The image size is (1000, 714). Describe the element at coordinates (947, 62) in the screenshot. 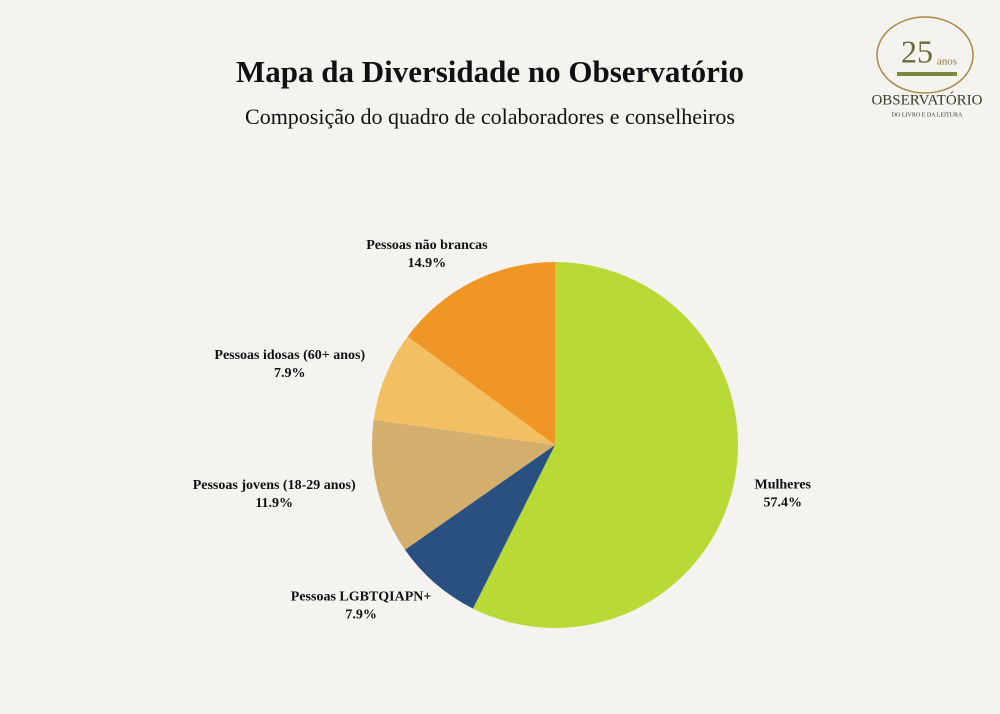

I see `logo-suffix: anos` at that location.